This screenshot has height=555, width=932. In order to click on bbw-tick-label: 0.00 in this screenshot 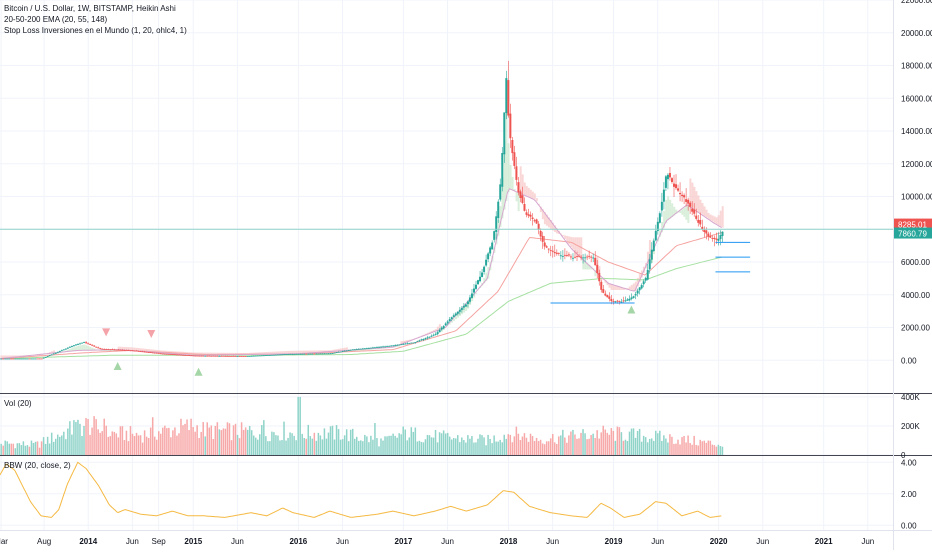, I will do `click(909, 525)`.